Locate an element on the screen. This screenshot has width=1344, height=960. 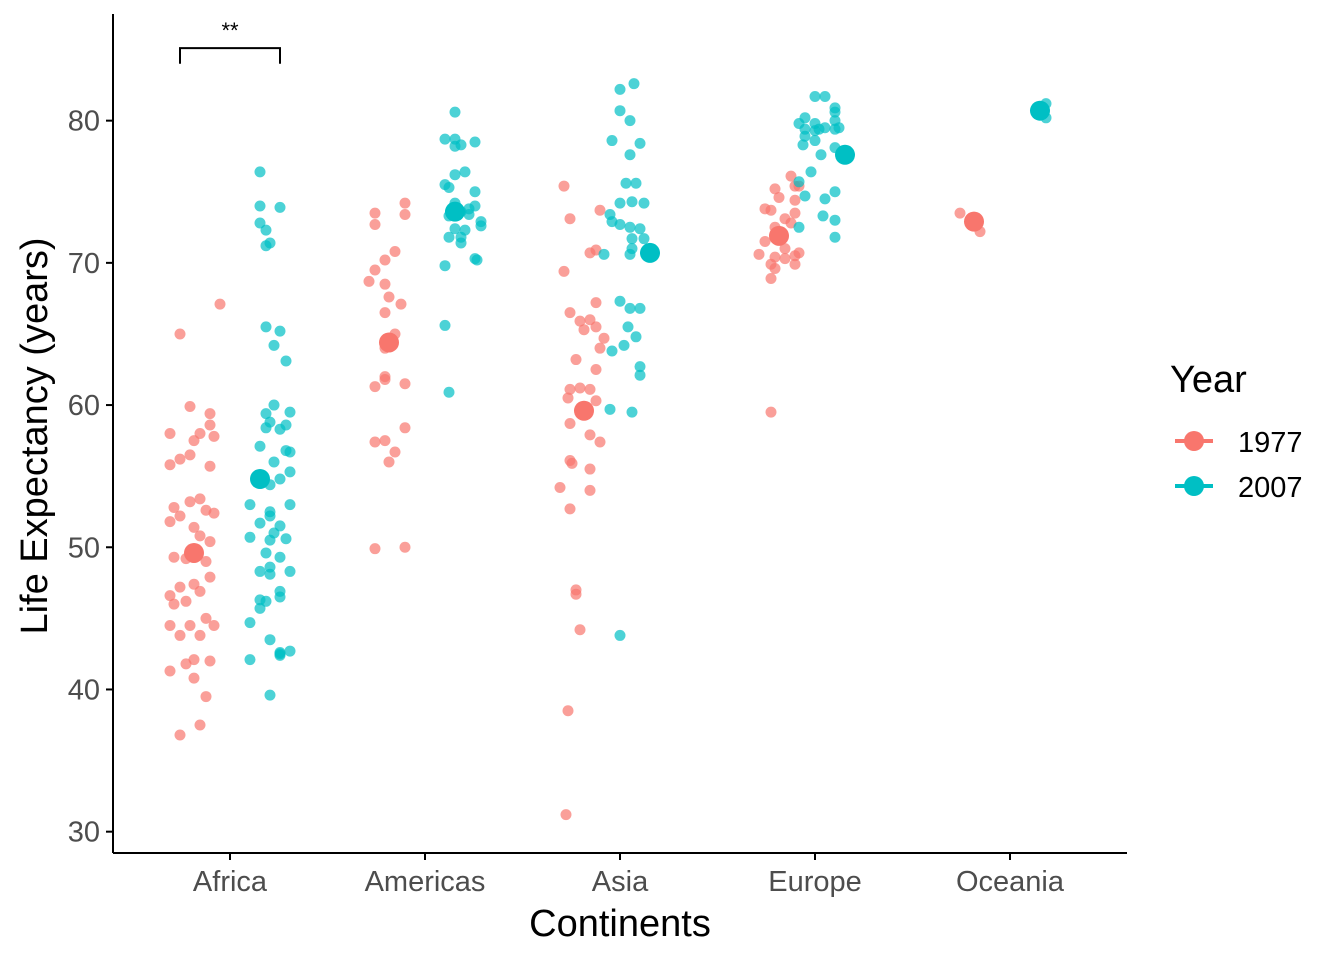
x-tick-label: Africa is located at coordinates (230, 882).